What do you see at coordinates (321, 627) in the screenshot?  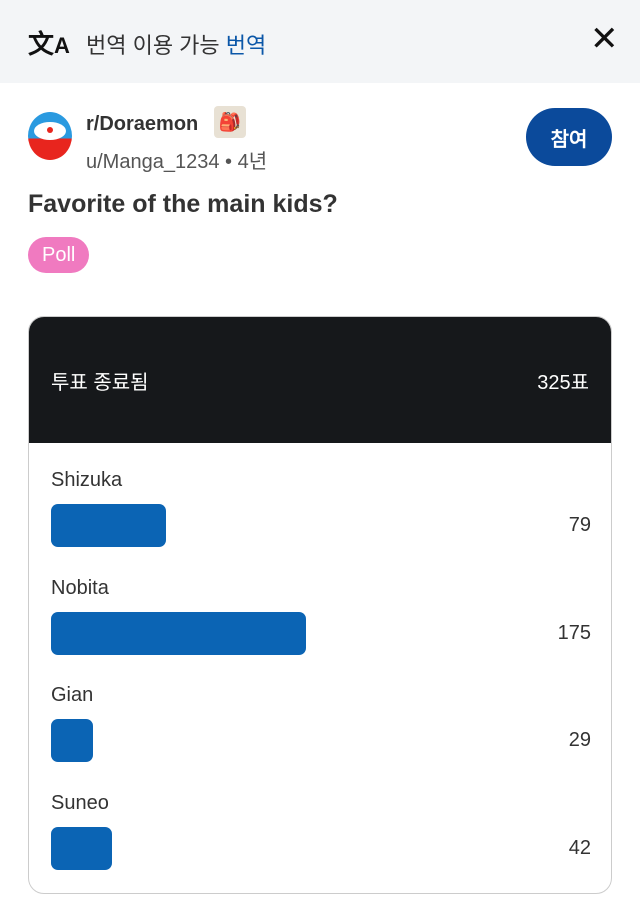 I see `poll-option: Nobita 175` at bounding box center [321, 627].